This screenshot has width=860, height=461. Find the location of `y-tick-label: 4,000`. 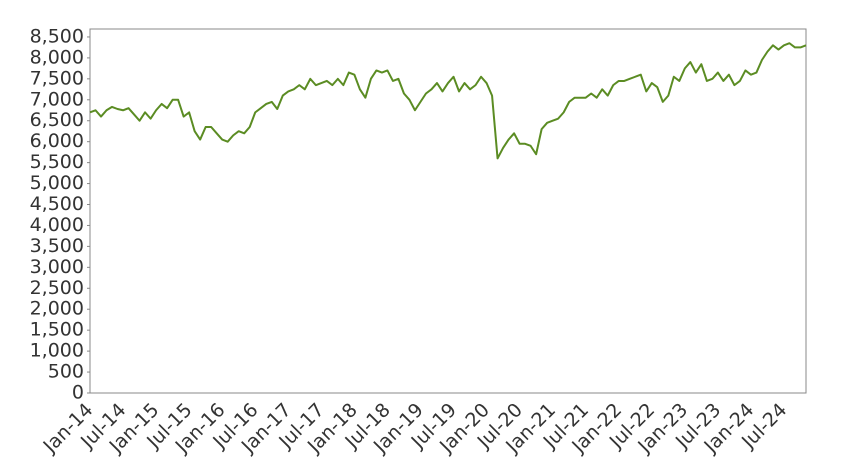

y-tick-label: 4,000 is located at coordinates (57, 225).